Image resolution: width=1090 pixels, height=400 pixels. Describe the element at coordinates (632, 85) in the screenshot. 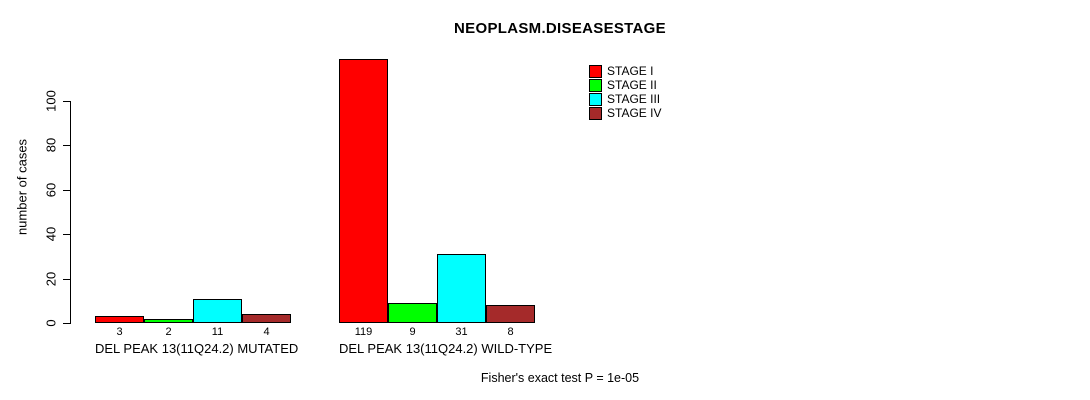

I see `legend-label: STAGE II` at that location.